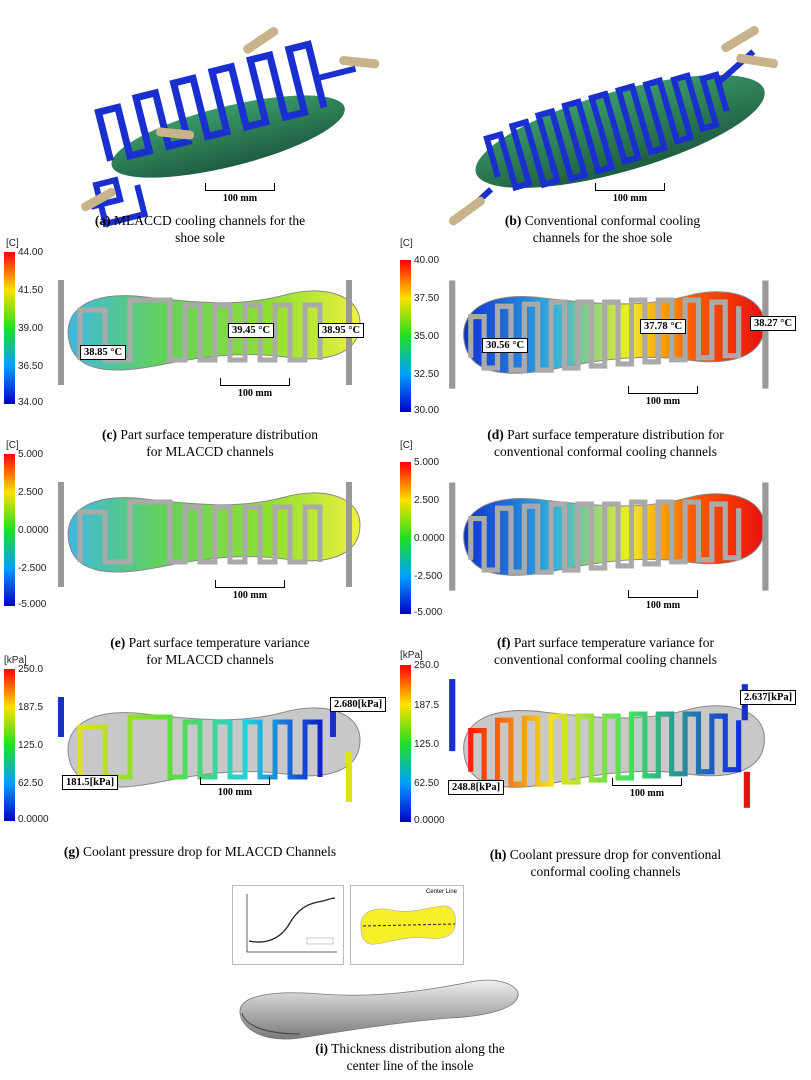 The height and width of the screenshot is (1080, 811). I want to click on insole-3d-model, so click(379, 1009).